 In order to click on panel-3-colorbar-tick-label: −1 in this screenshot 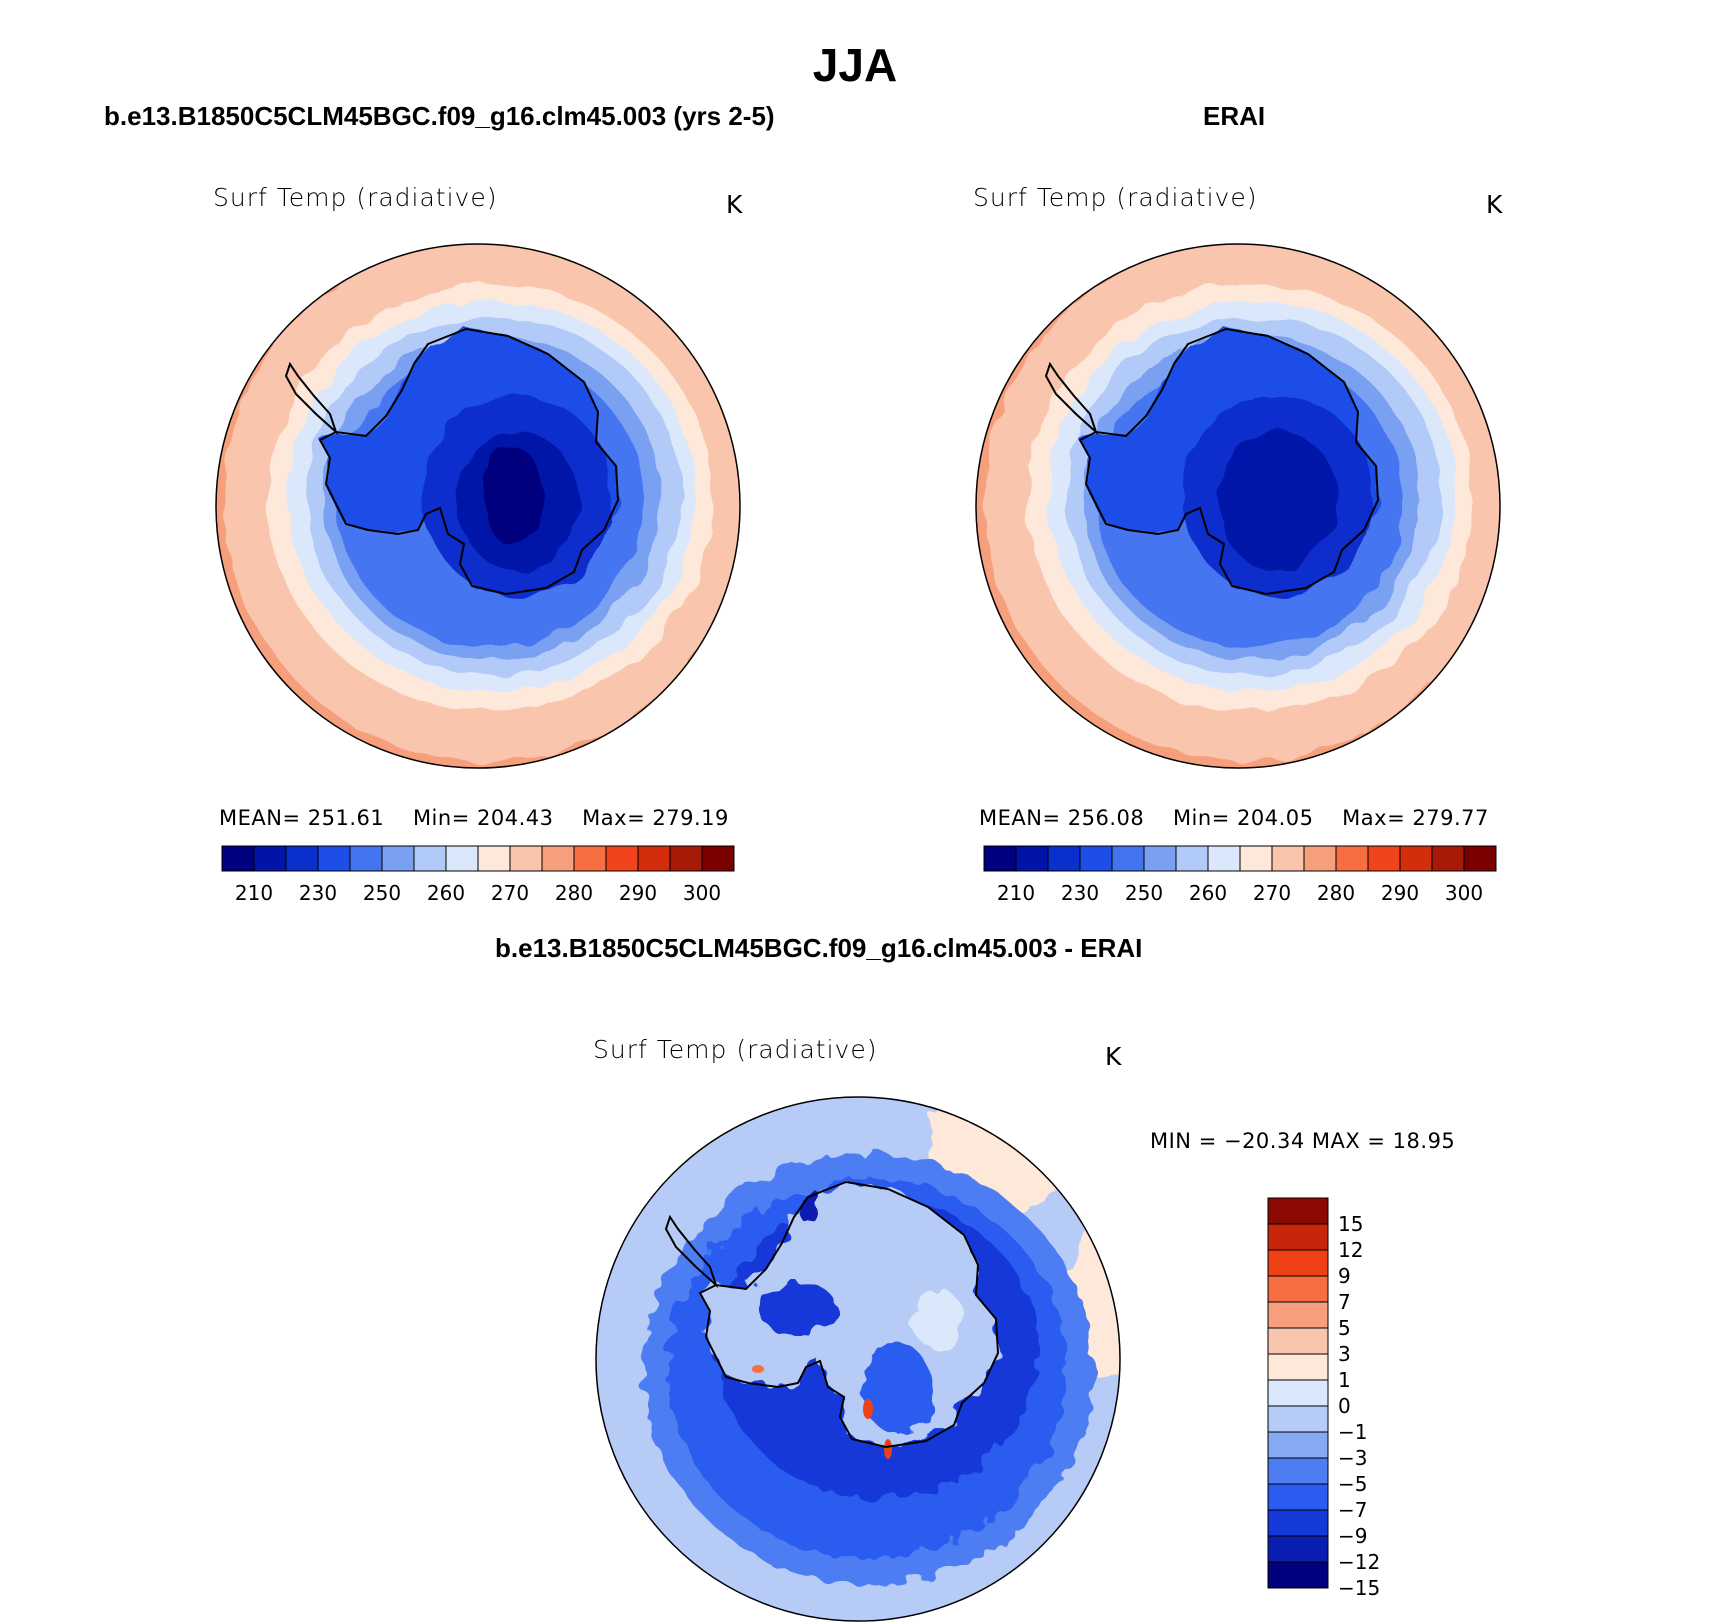, I will do `click(1353, 1432)`.